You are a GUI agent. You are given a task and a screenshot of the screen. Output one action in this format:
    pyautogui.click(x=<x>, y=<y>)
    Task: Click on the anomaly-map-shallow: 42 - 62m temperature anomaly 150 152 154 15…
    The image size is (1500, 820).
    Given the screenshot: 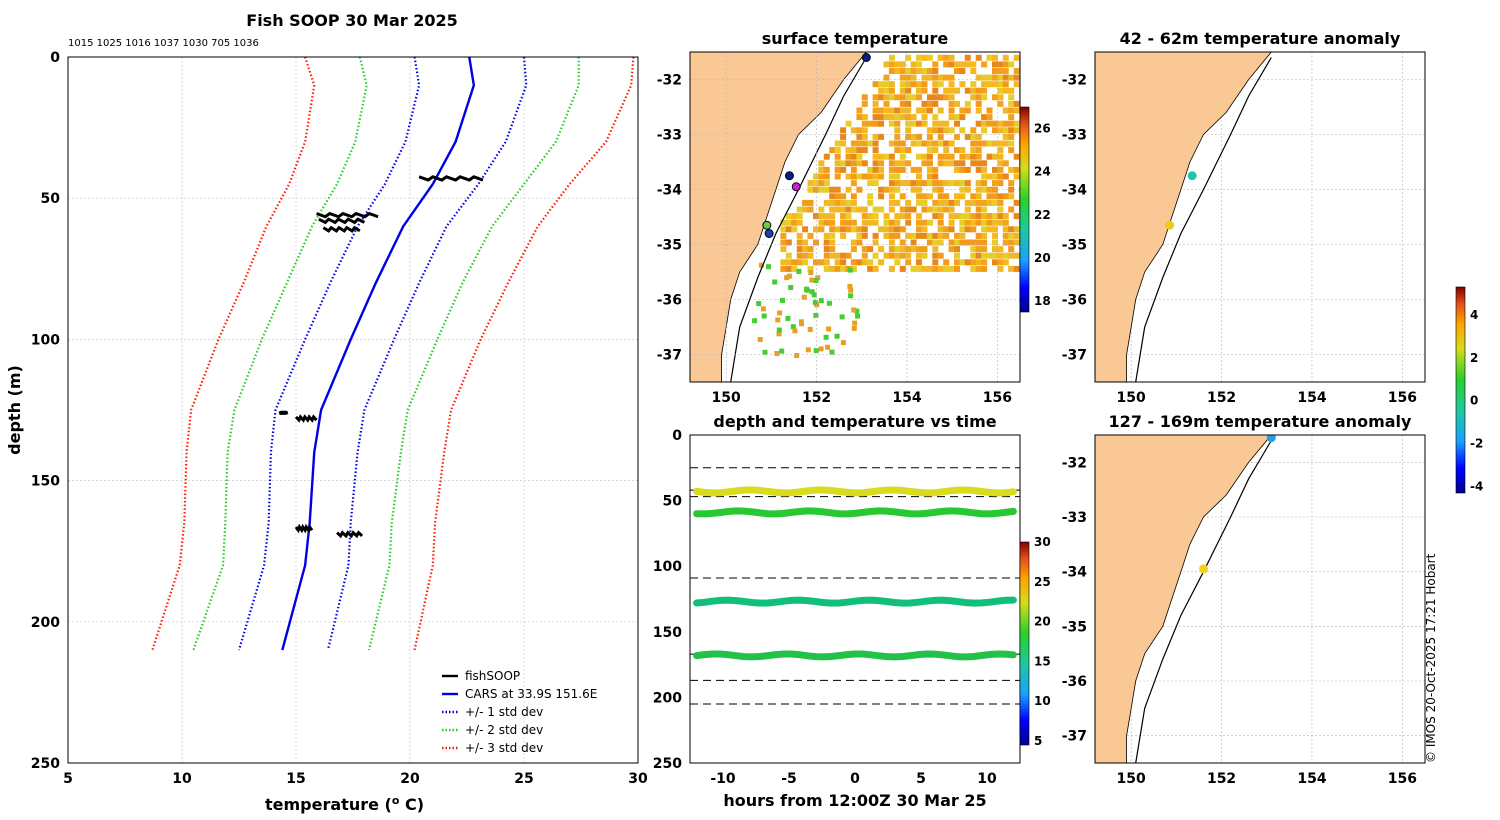 What is the action you would take?
    pyautogui.click(x=1244, y=217)
    